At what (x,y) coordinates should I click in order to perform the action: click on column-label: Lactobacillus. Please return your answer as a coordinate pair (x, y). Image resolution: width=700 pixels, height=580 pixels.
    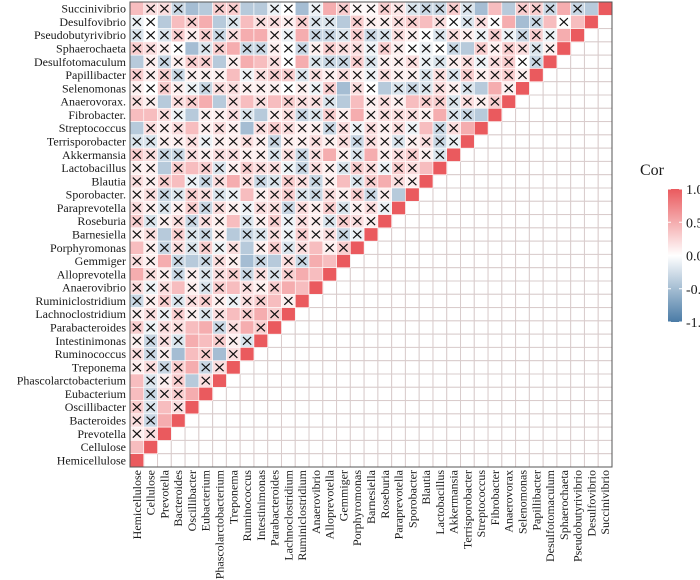
    Looking at the image, I should click on (440, 502).